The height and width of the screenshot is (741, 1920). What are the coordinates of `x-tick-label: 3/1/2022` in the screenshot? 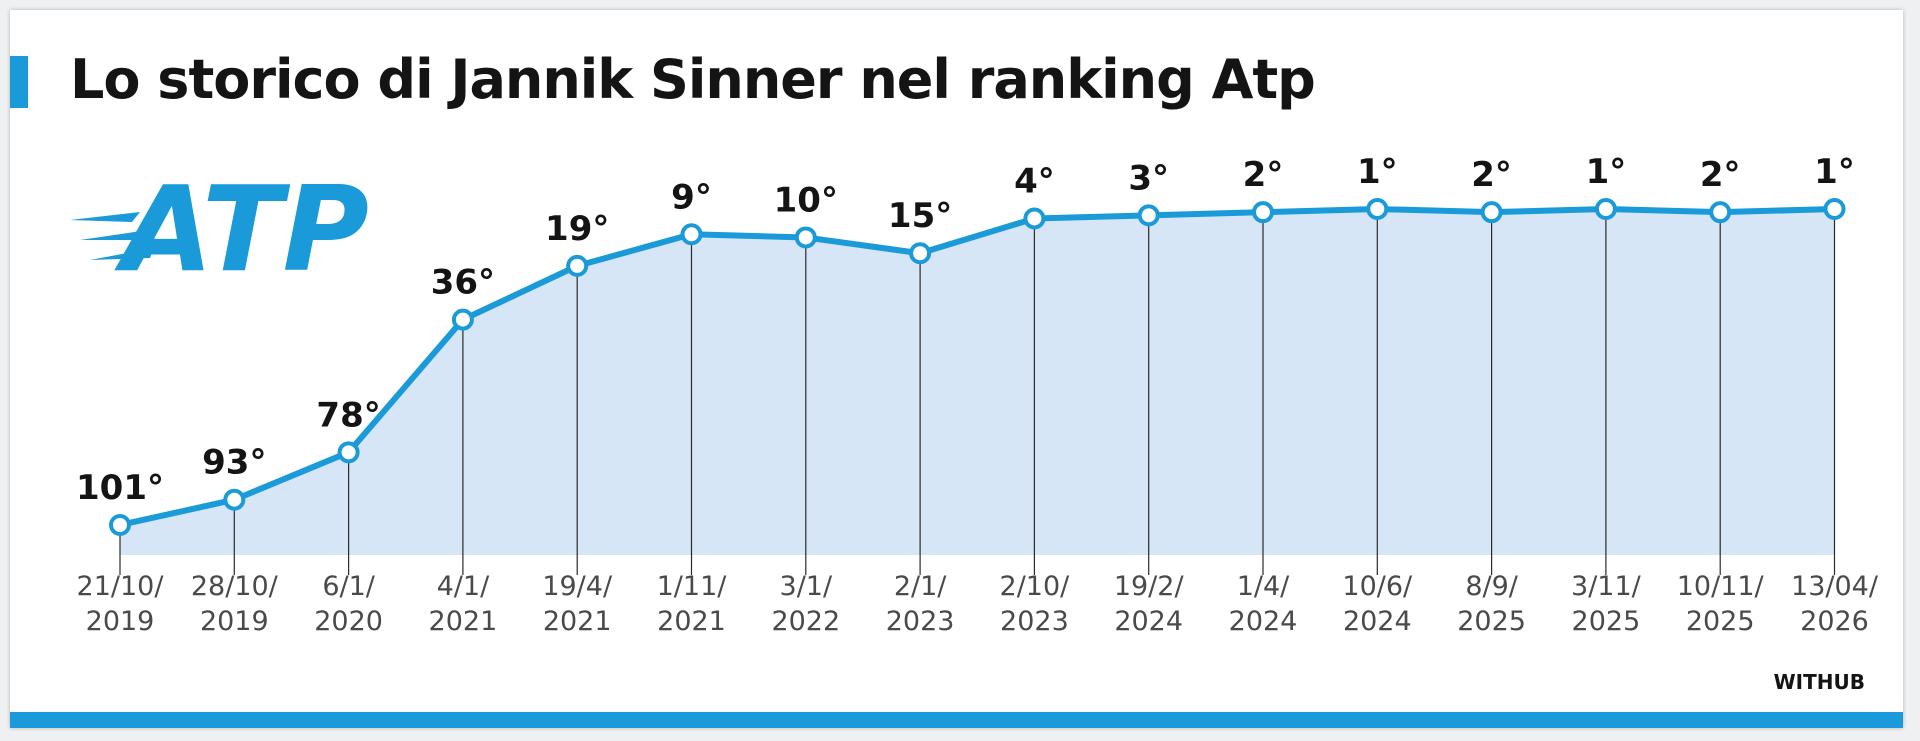 It's located at (805, 604).